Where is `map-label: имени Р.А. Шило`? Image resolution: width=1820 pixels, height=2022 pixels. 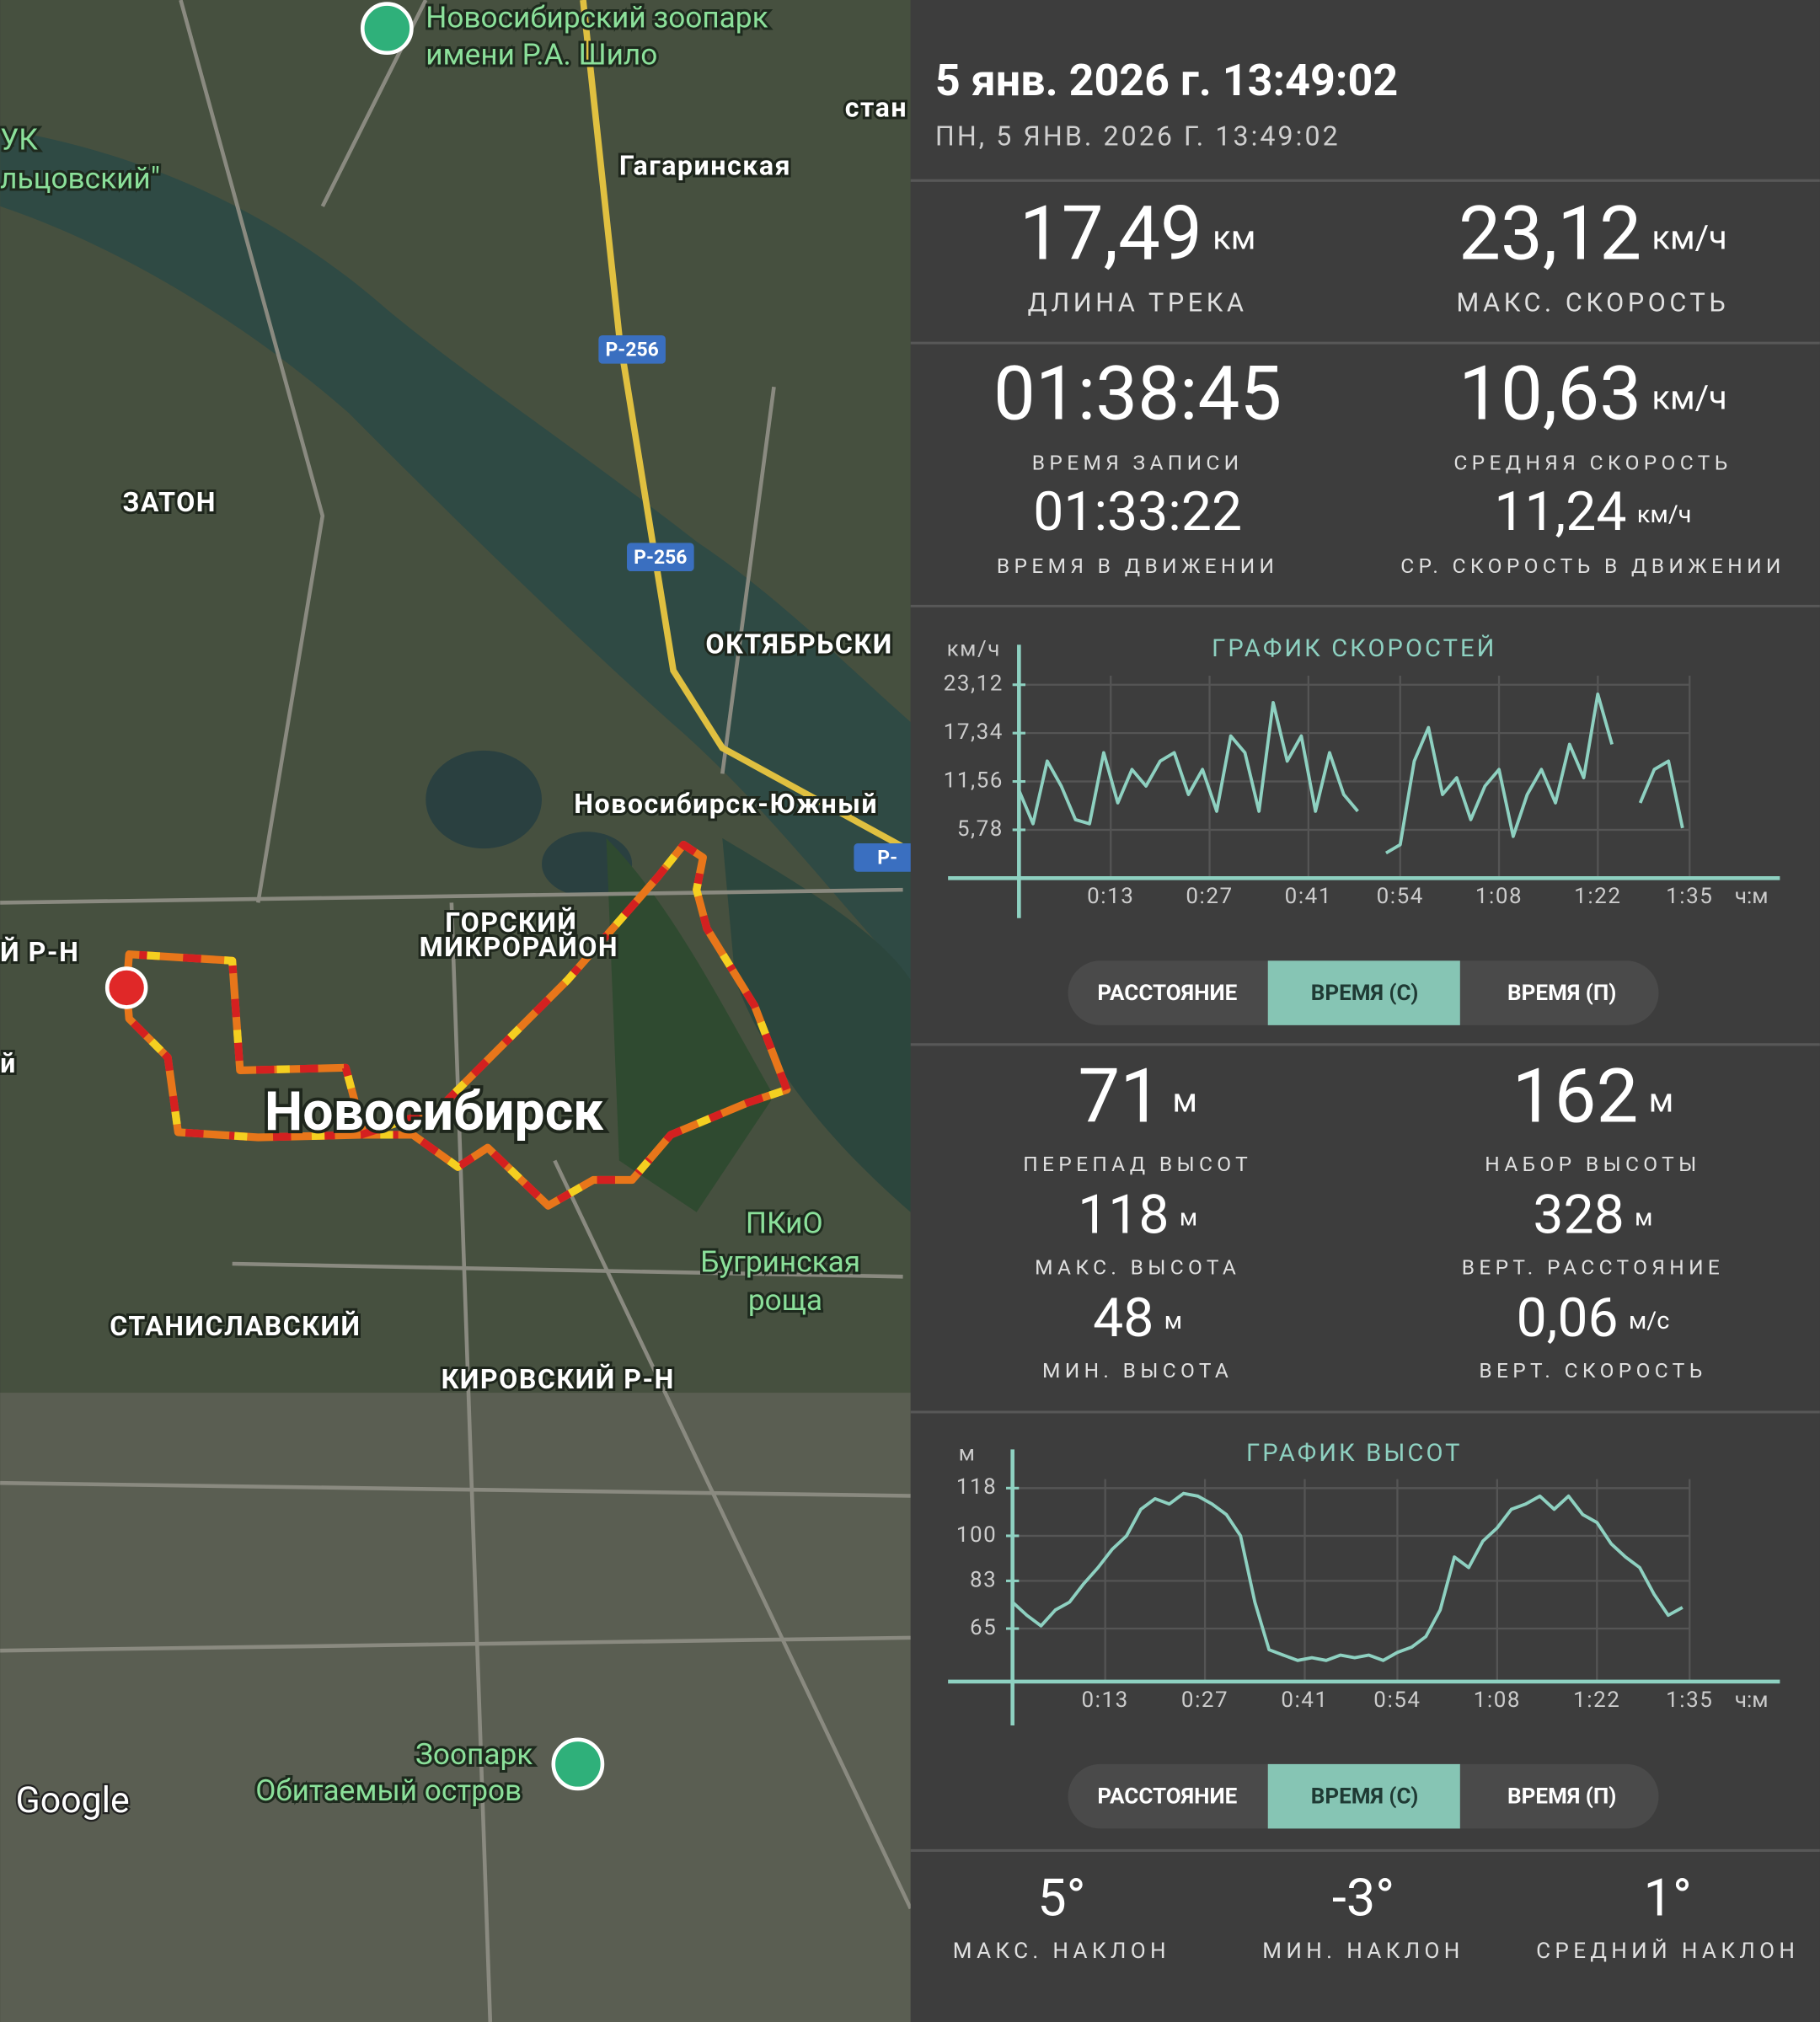
map-label: имени Р.А. Шило is located at coordinates (541, 54).